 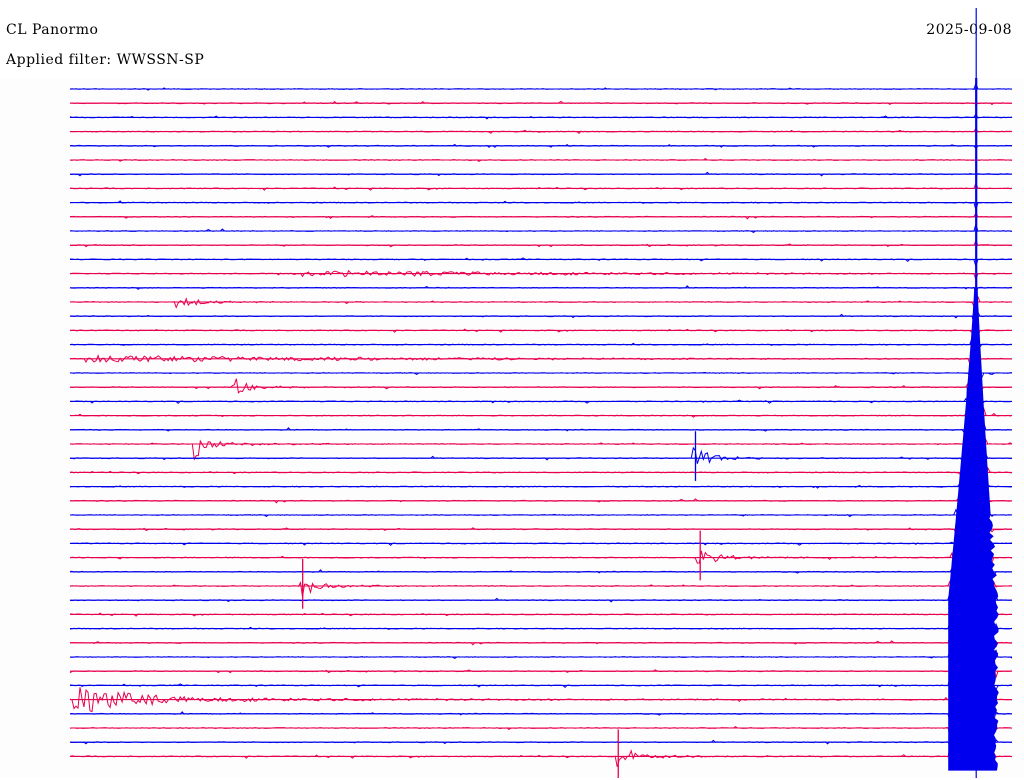 I want to click on header-guide-svg, so click(x=976, y=44).